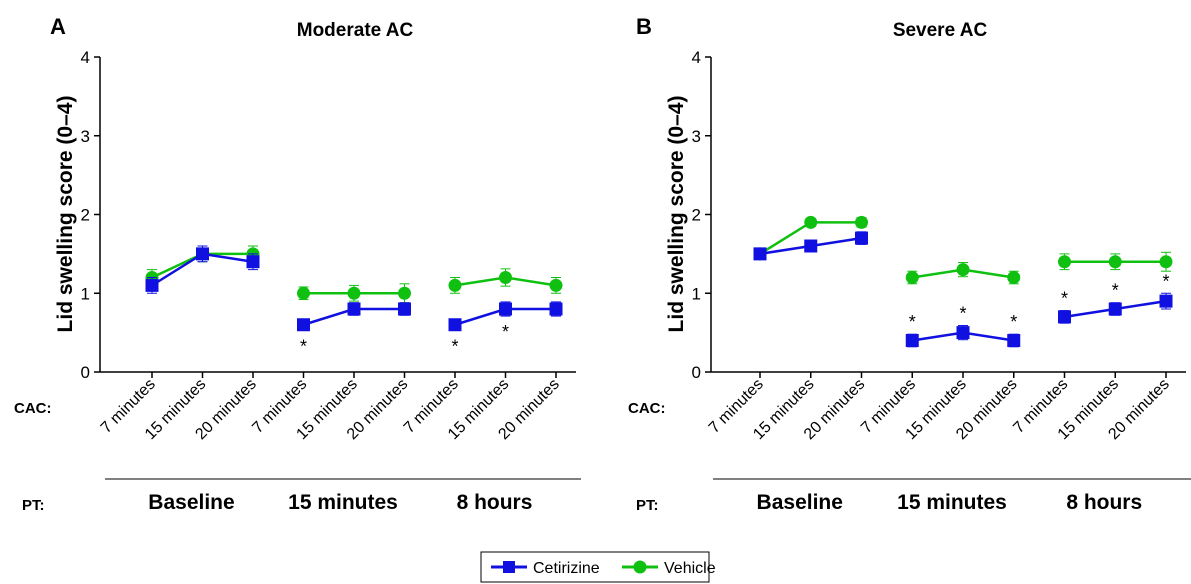  Describe the element at coordinates (690, 568) in the screenshot. I see `legend-vehicle-label: Vehicle` at that location.